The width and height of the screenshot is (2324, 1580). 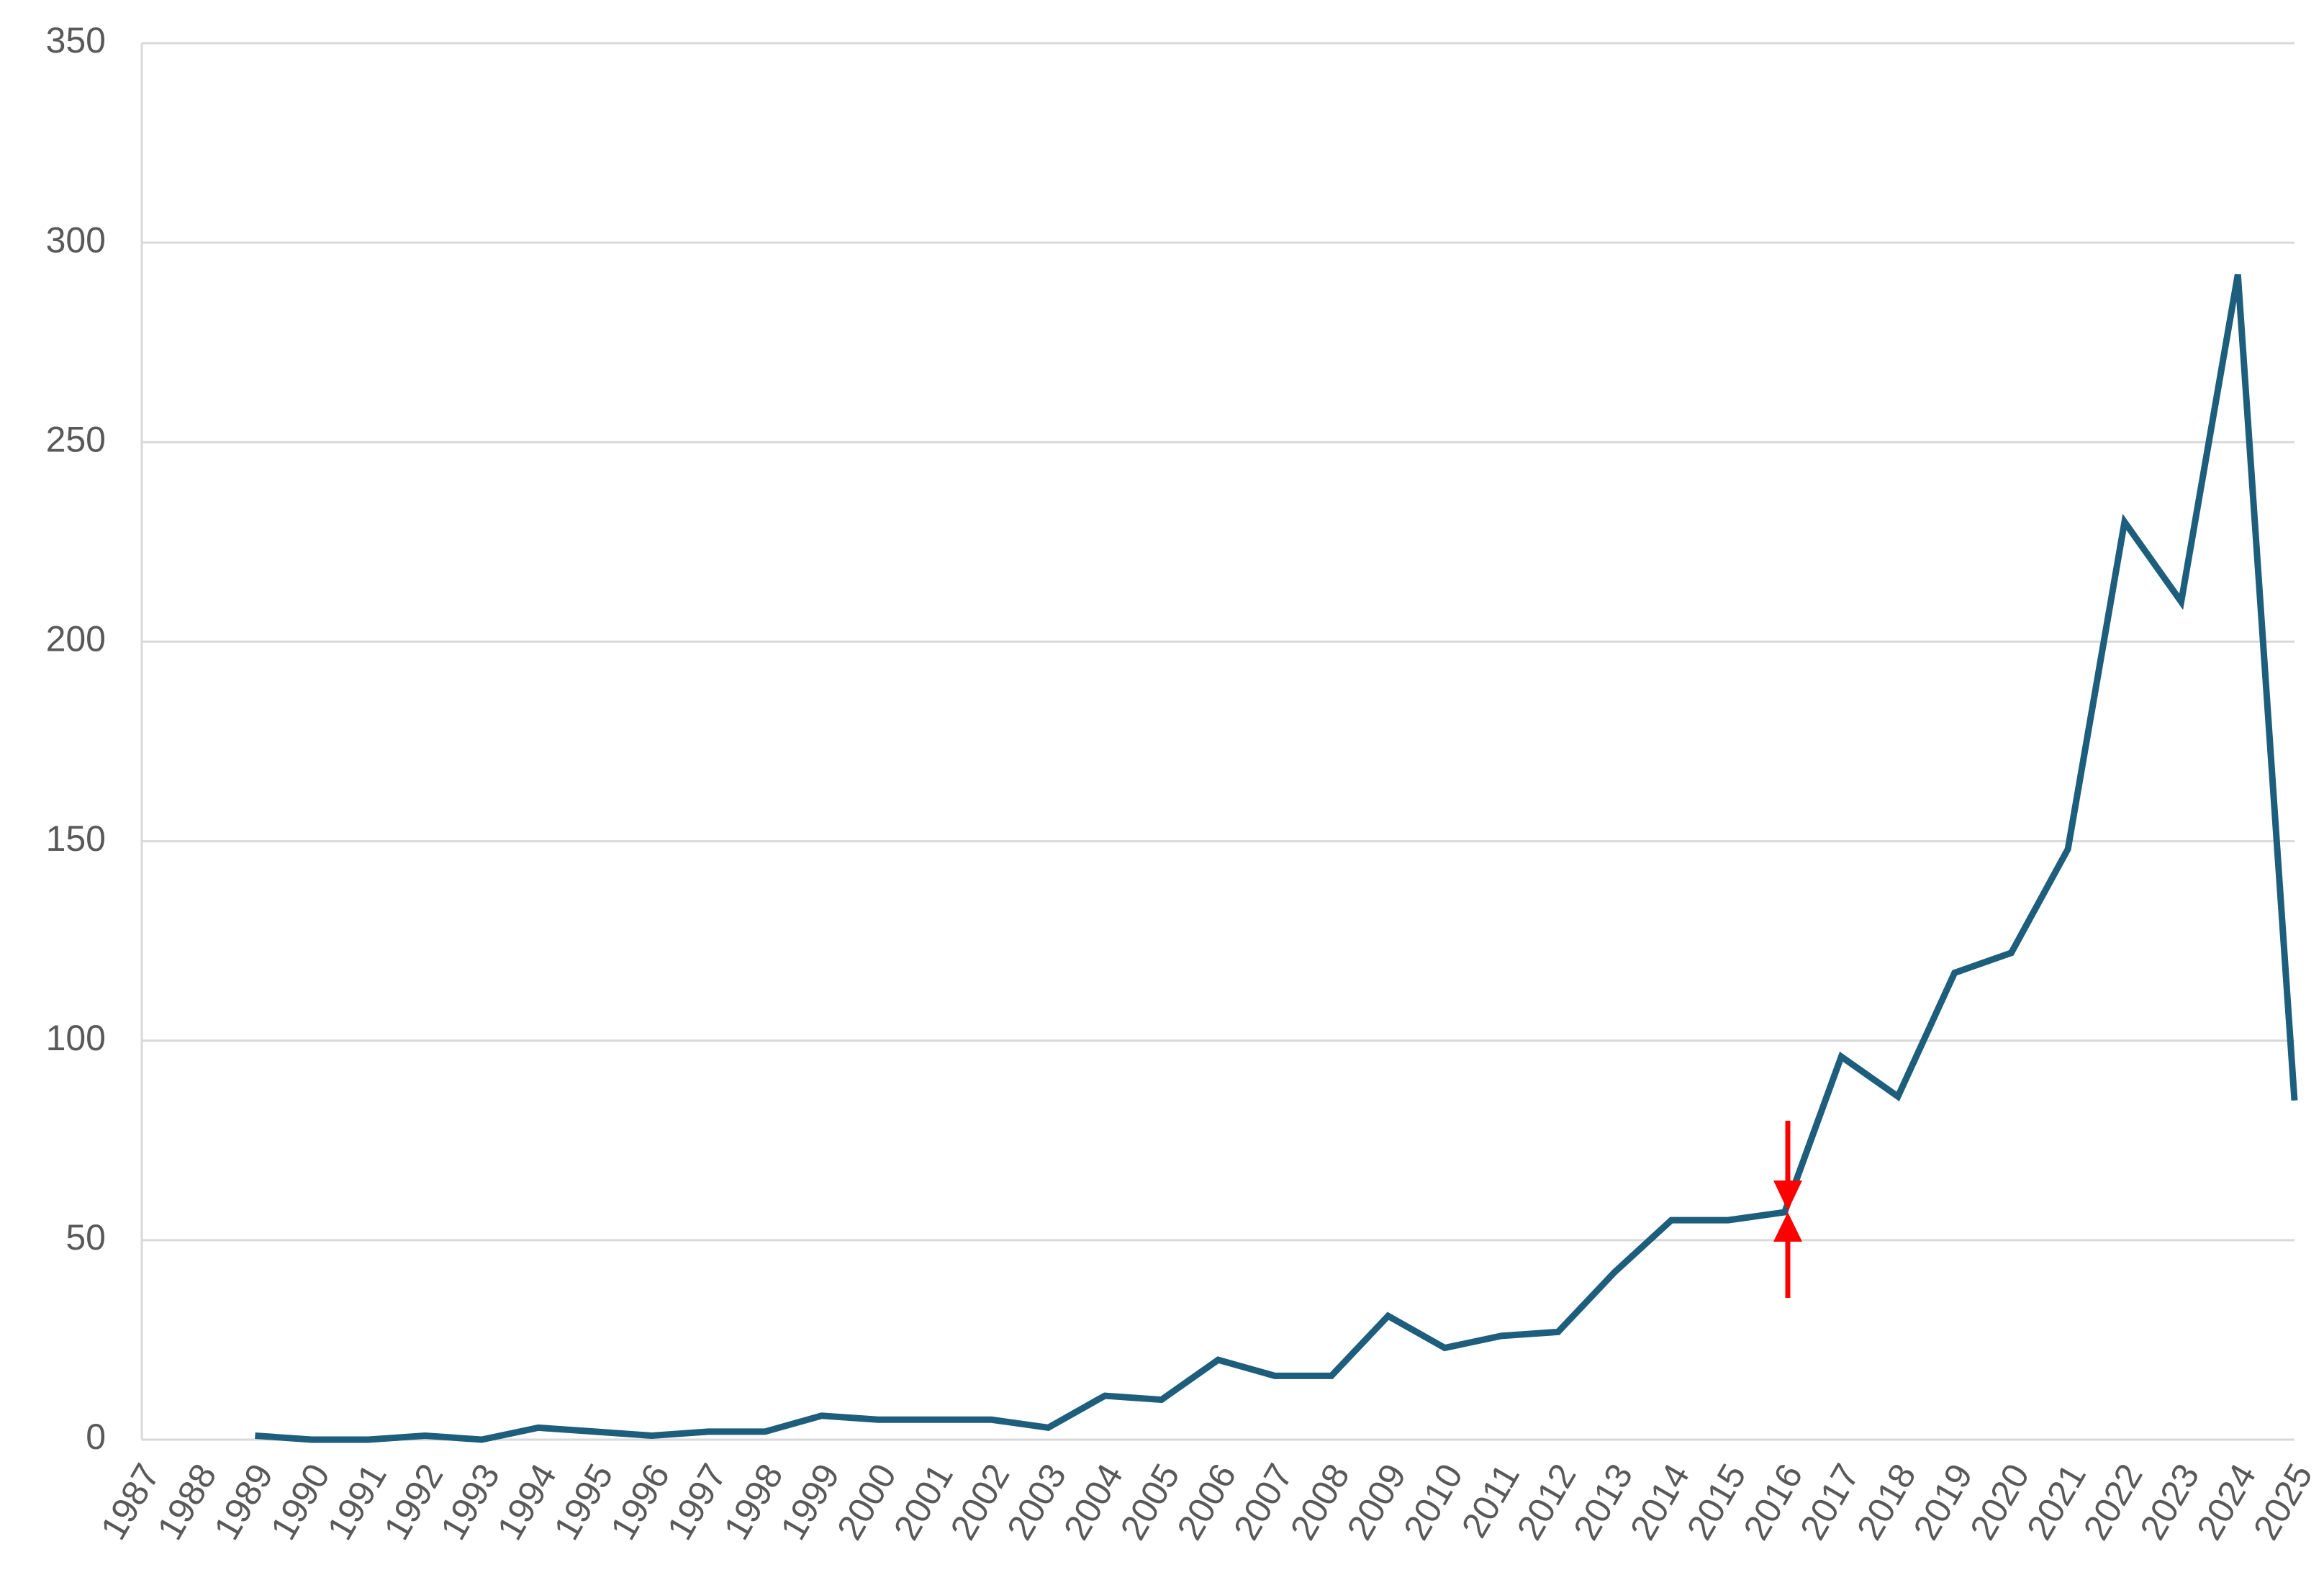 What do you see at coordinates (1376, 1502) in the screenshot?
I see `x-tick-label: 2009` at bounding box center [1376, 1502].